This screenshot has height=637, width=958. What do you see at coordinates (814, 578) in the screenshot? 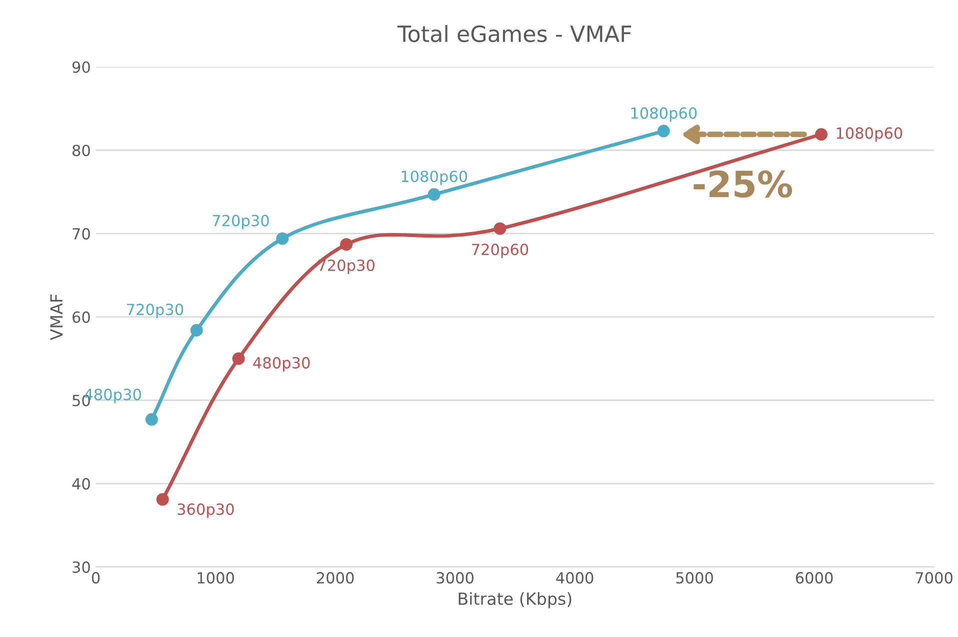
I see `x-tick-label: 6000` at bounding box center [814, 578].